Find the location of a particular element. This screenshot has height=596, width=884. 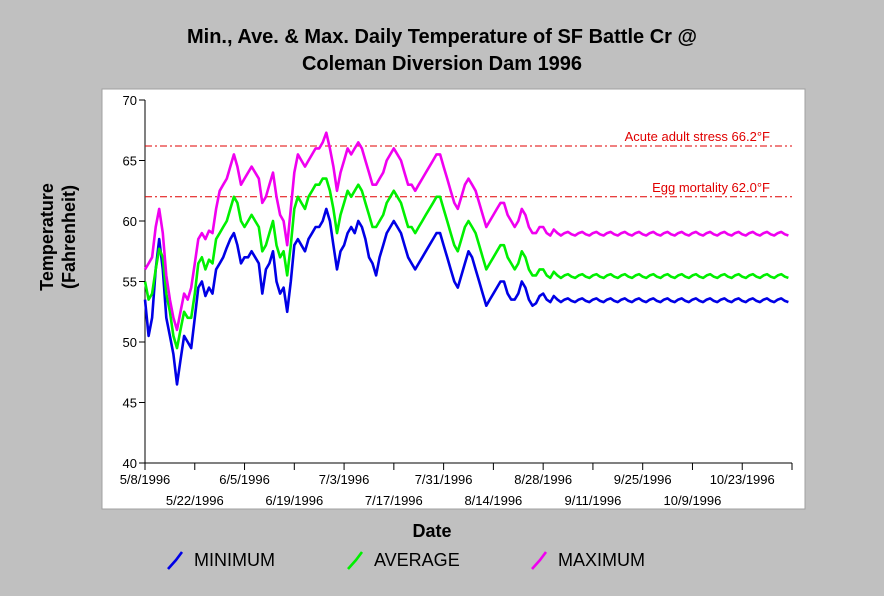

chart-subtitle: Coleman Diversion Dam 1996 is located at coordinates (442, 64).